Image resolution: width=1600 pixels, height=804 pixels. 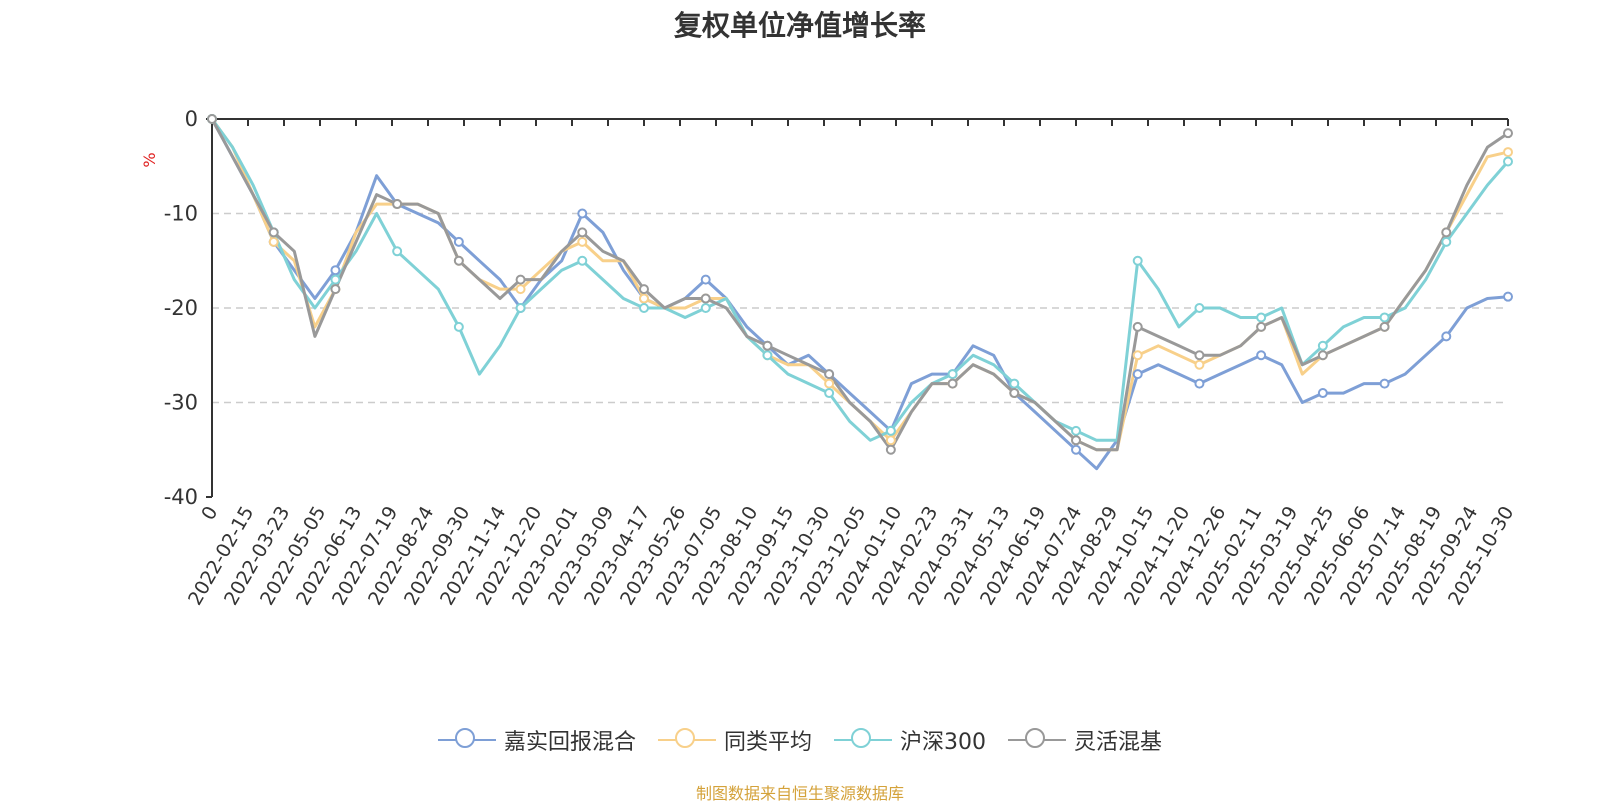 I want to click on legend-label: 沪深300, so click(x=943, y=742).